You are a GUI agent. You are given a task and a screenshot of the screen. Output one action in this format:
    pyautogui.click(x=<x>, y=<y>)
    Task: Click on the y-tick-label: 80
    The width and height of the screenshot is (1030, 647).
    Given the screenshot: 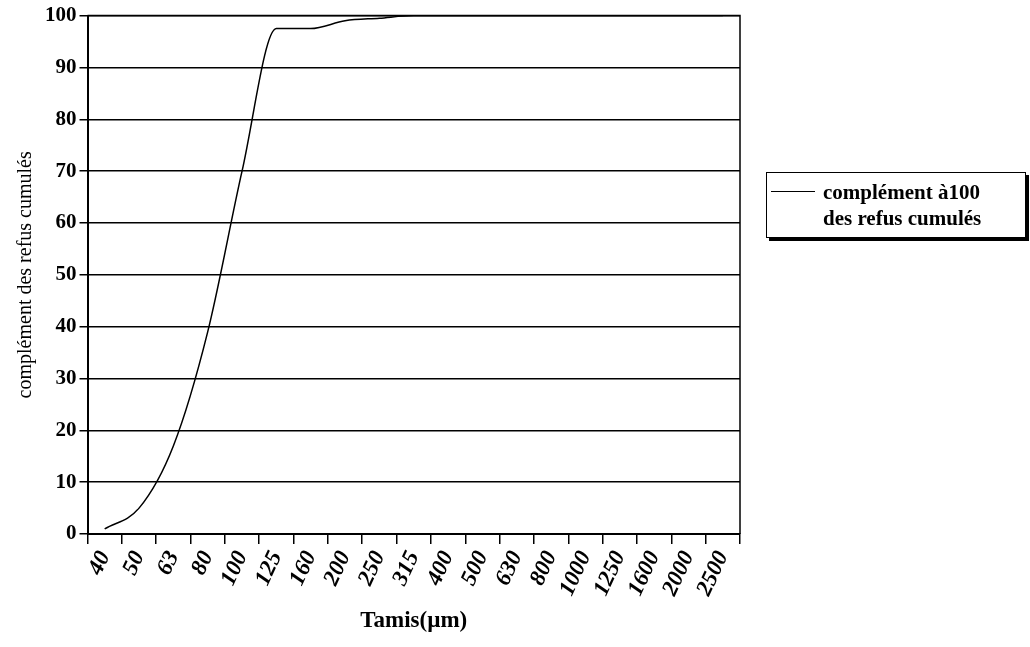 What is the action you would take?
    pyautogui.click(x=66, y=117)
    